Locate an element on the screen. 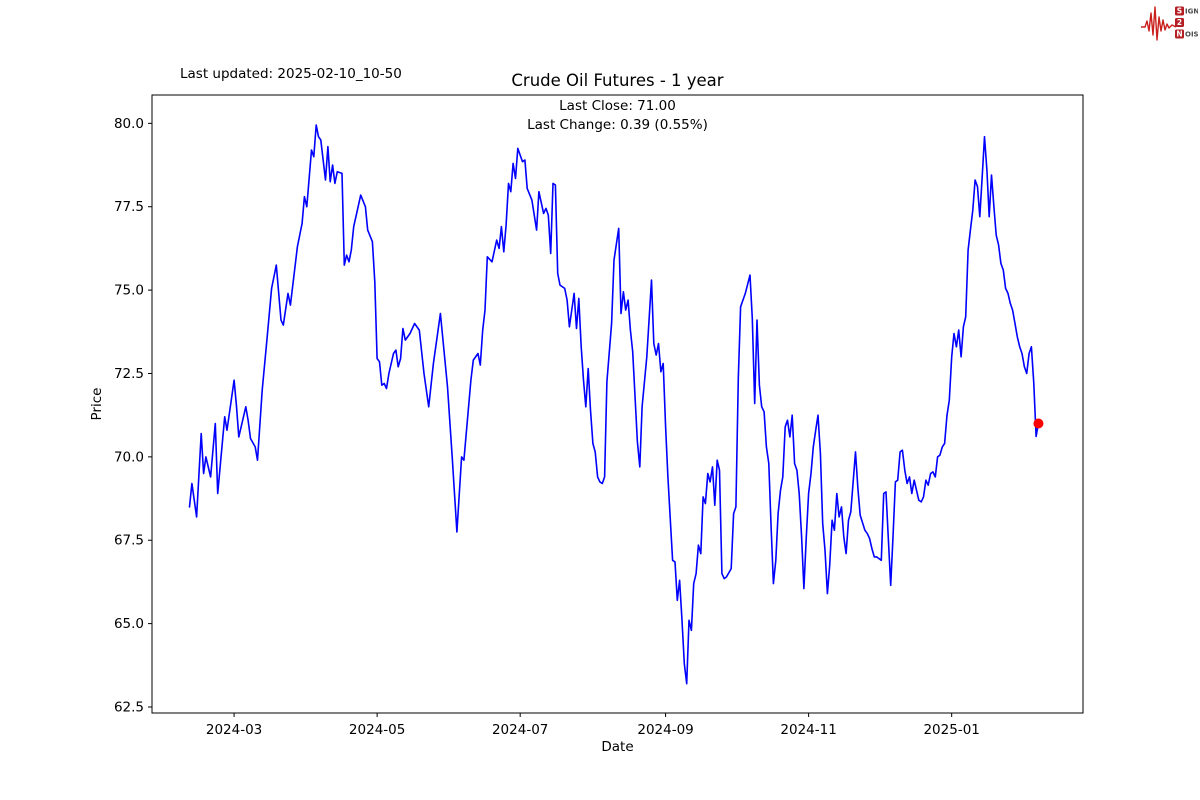  logo-word-noise: OISE is located at coordinates (1191, 35).